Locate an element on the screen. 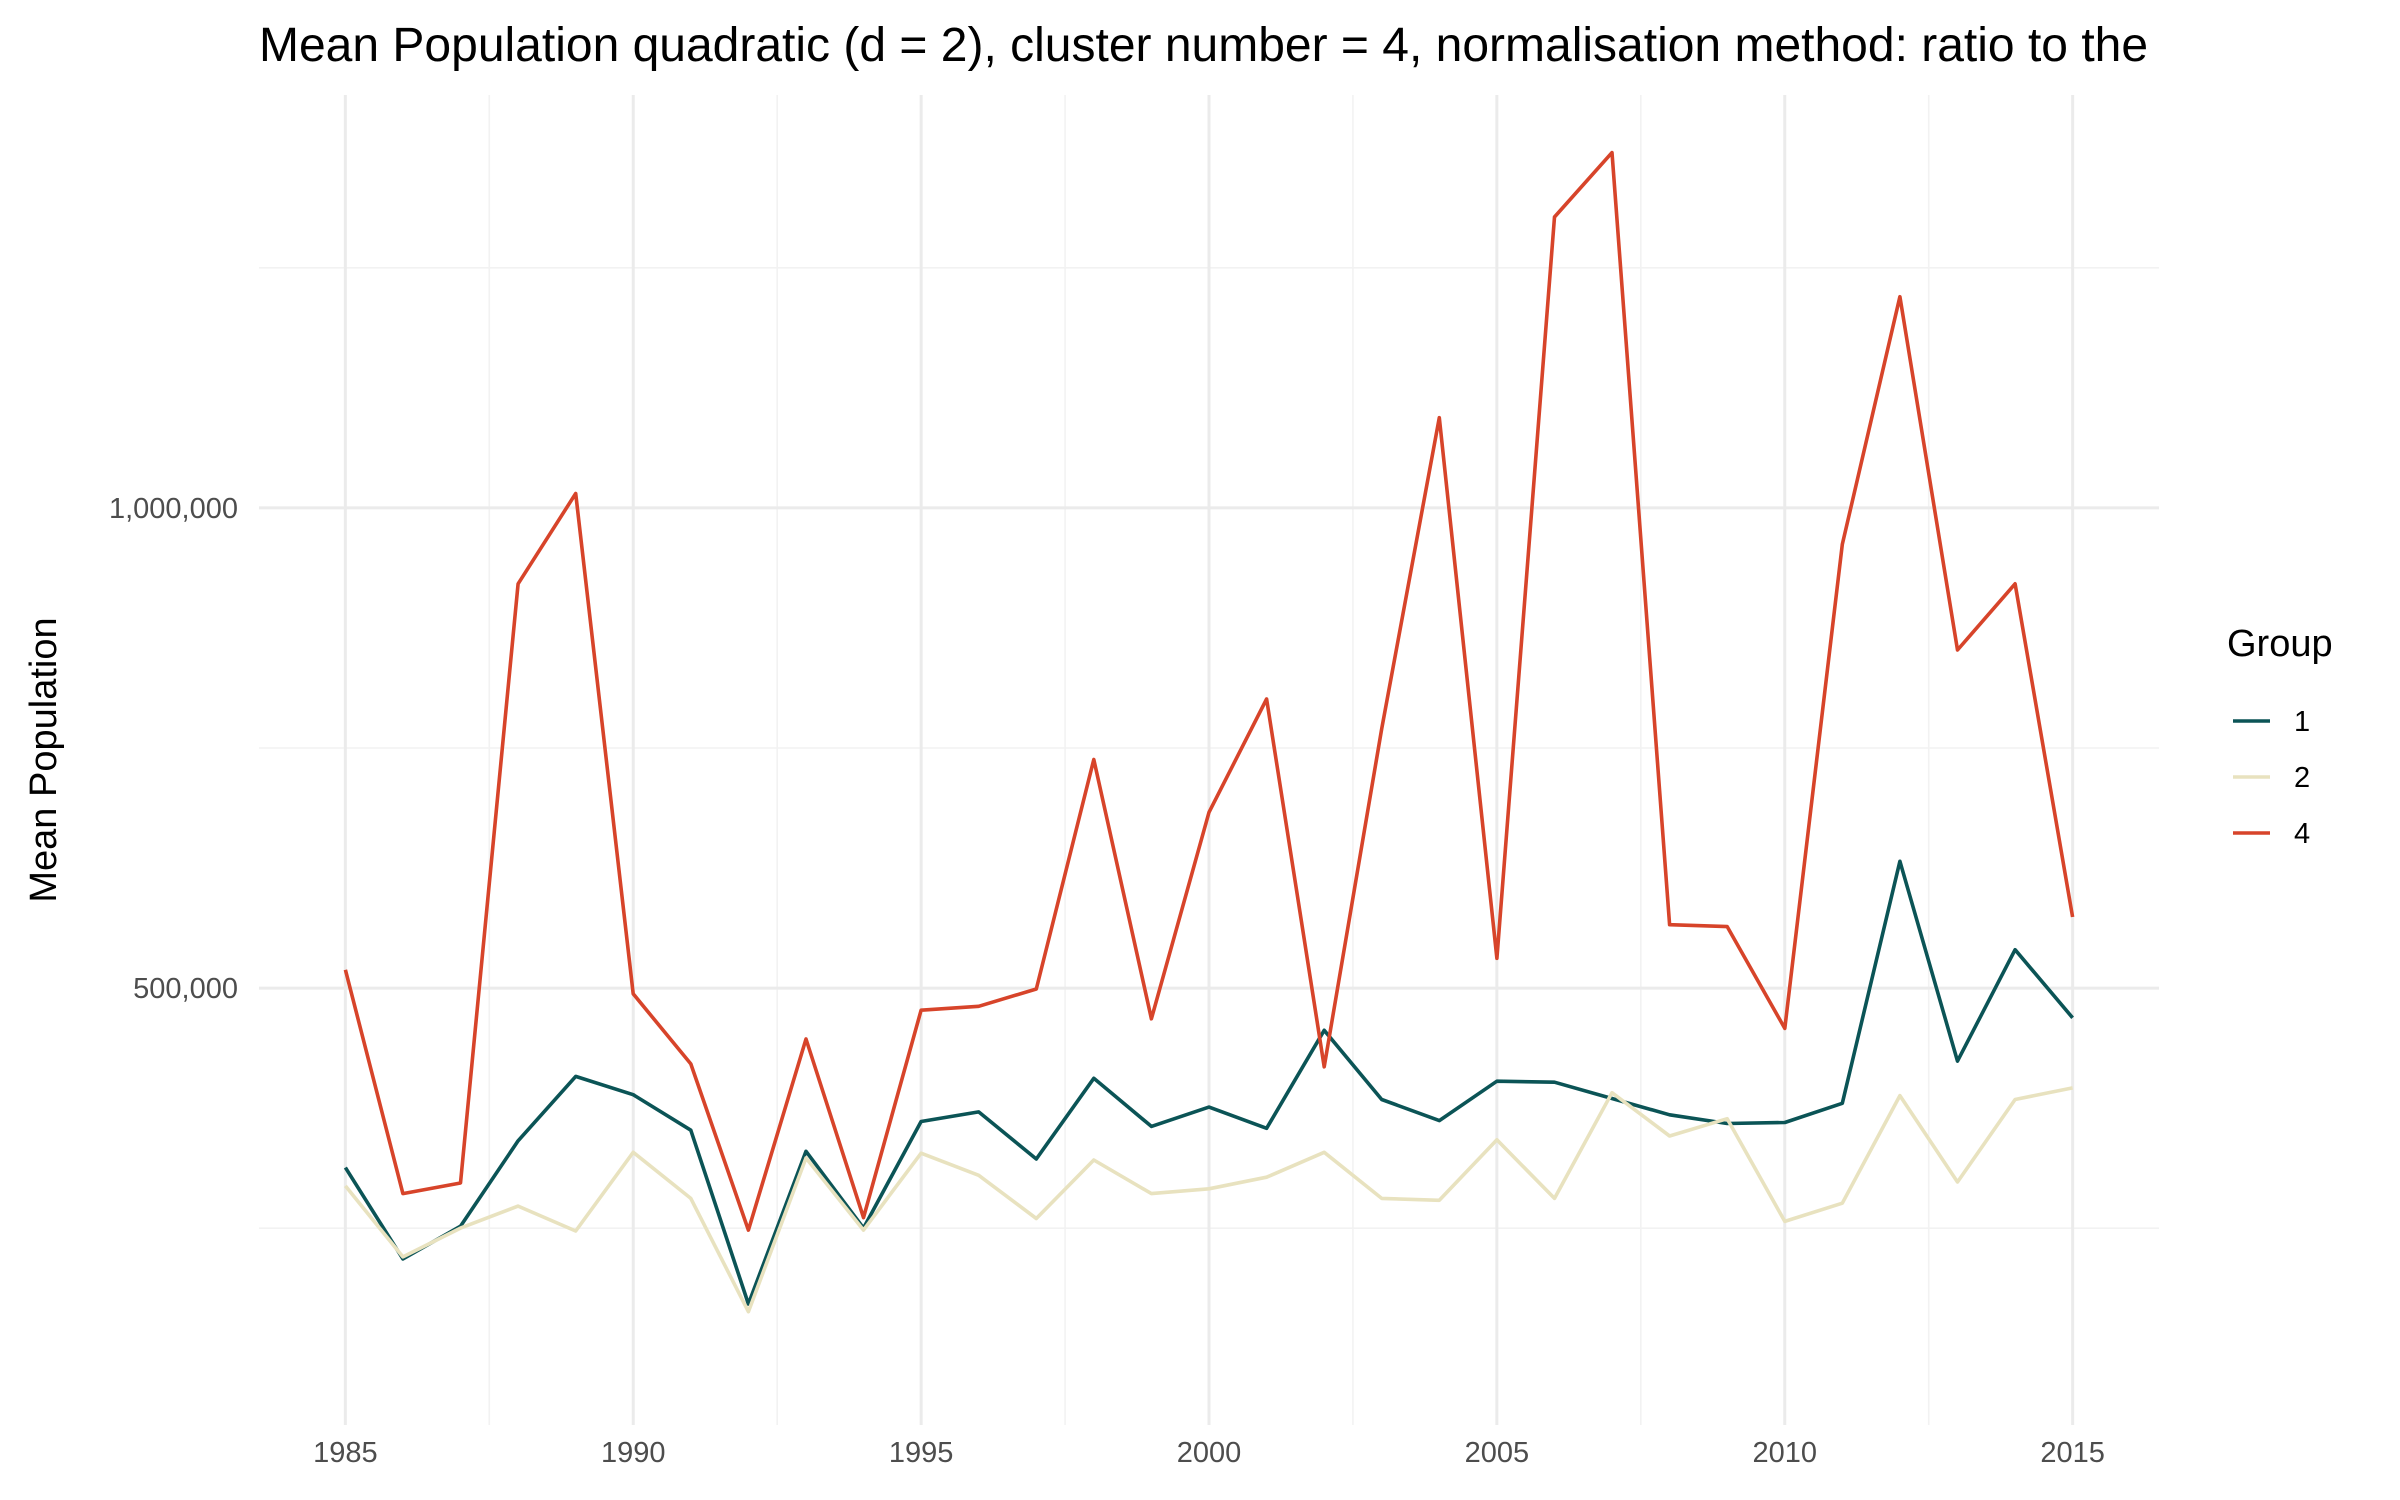 The image size is (2400, 1500). x-tick-label: 2010 is located at coordinates (1784, 1453).